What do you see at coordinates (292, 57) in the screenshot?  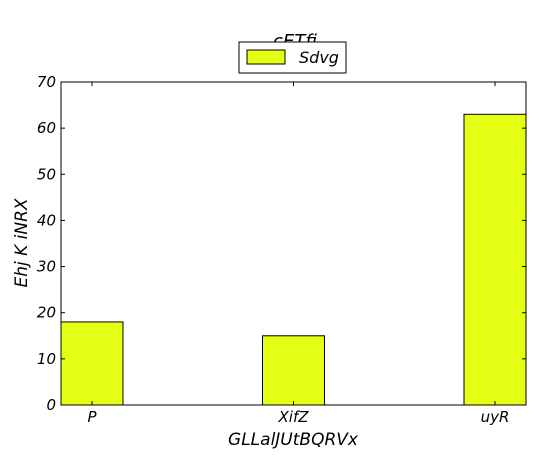 I see `legend: Sdvg` at bounding box center [292, 57].